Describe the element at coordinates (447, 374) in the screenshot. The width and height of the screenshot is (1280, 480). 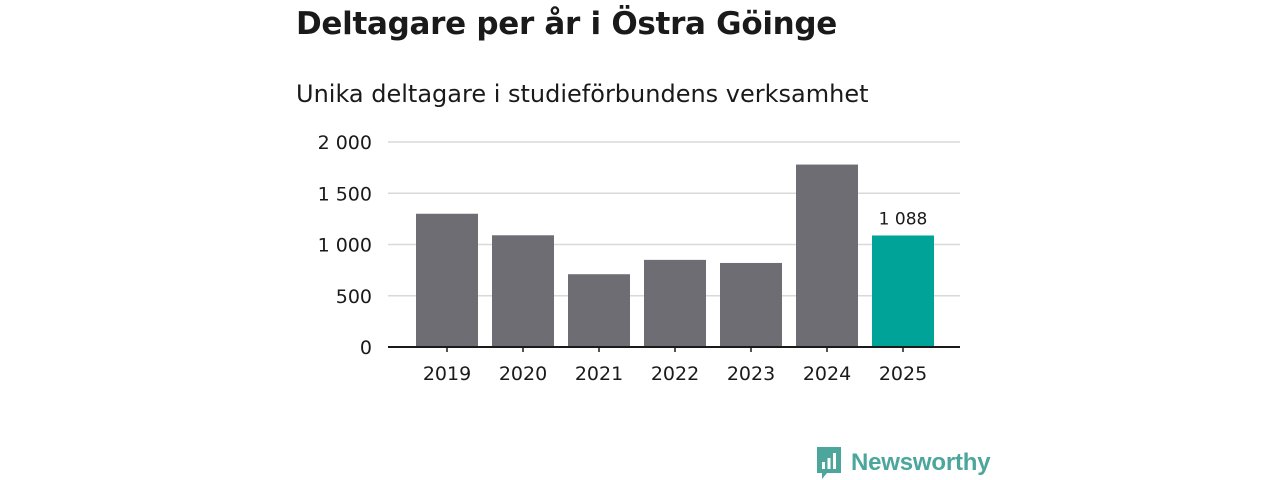
I see `x-tick-label: 2019` at that location.